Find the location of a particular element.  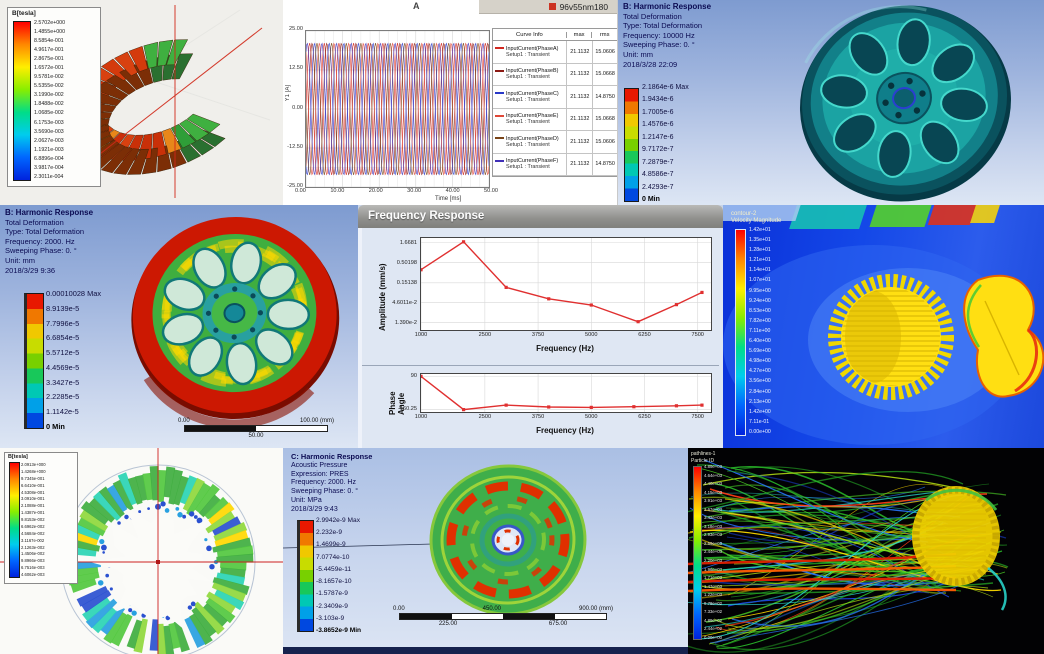

tick-label: 12.50 is located at coordinates (296, 68).